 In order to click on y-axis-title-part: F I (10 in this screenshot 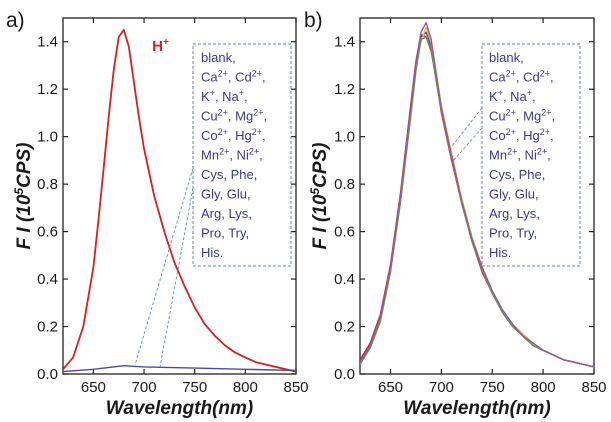, I will do `click(320, 221)`.